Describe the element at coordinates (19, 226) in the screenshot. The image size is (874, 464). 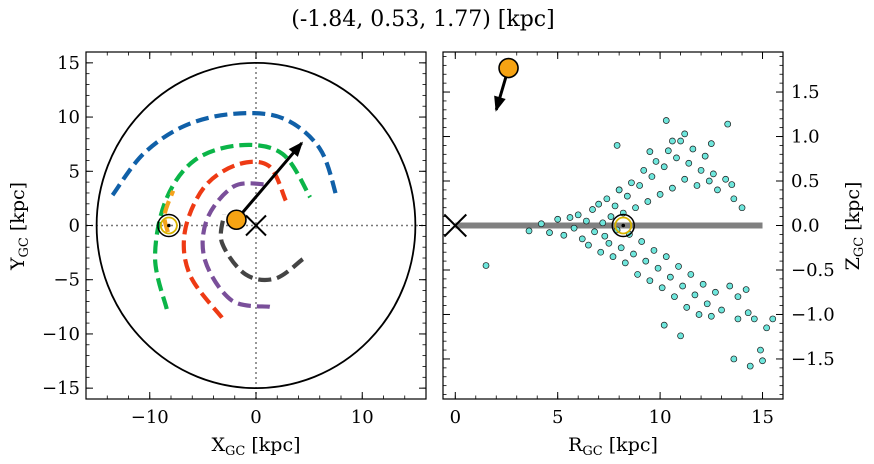
I see `left-y-axis-label: YGC [kpc]` at that location.